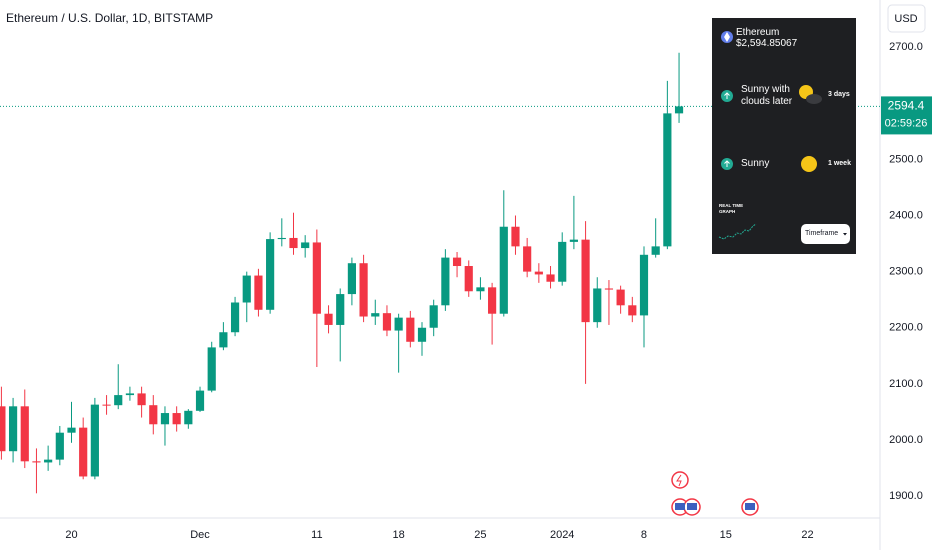 This screenshot has width=932, height=550. What do you see at coordinates (727, 211) in the screenshot?
I see `graph-label: GRAPH` at bounding box center [727, 211].